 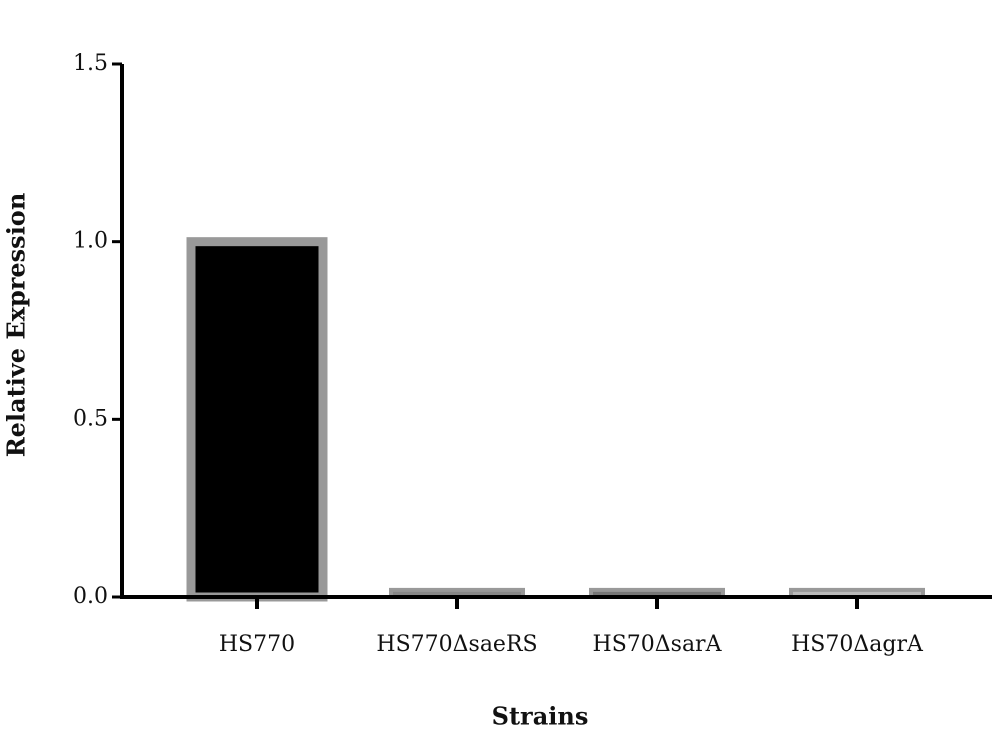 I want to click on y-tick-label: 0.0, so click(x=90, y=596).